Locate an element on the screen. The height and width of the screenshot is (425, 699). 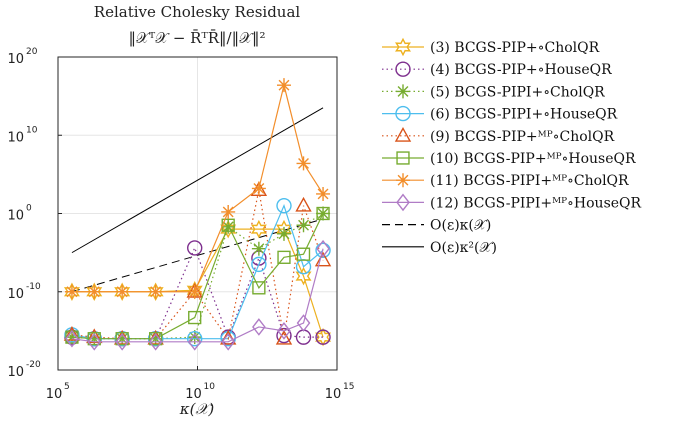
x-tick-exponent: 15 is located at coordinates (348, 387).